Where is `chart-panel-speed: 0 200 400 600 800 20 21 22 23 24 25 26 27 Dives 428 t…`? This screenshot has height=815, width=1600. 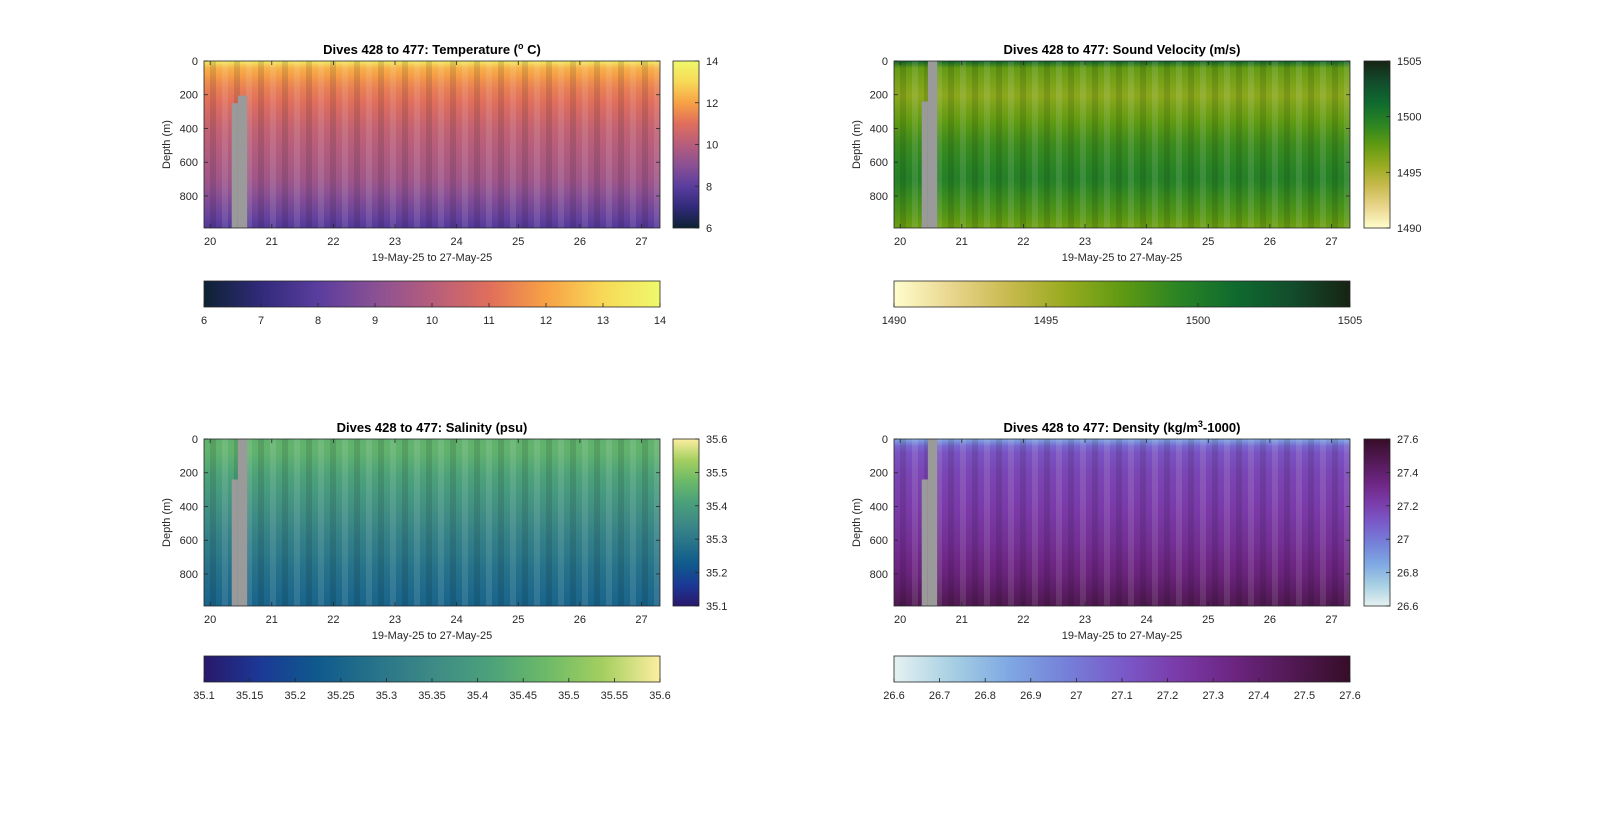
chart-panel-speed: 0 200 400 600 800 20 21 22 23 24 25 26 27 Dives 428 t… is located at coordinates (1136, 184).